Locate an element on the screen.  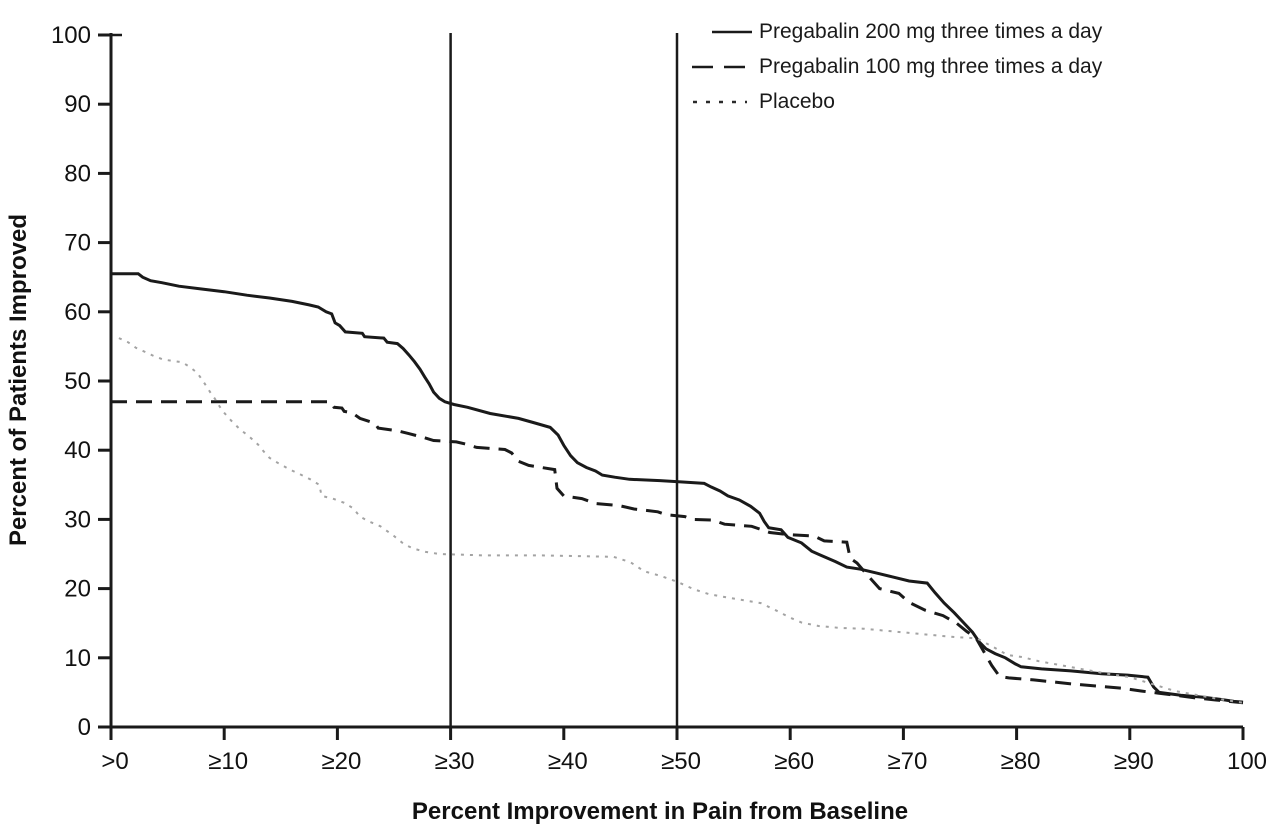
legend-line-solid-icon is located at coordinates (732, 31).